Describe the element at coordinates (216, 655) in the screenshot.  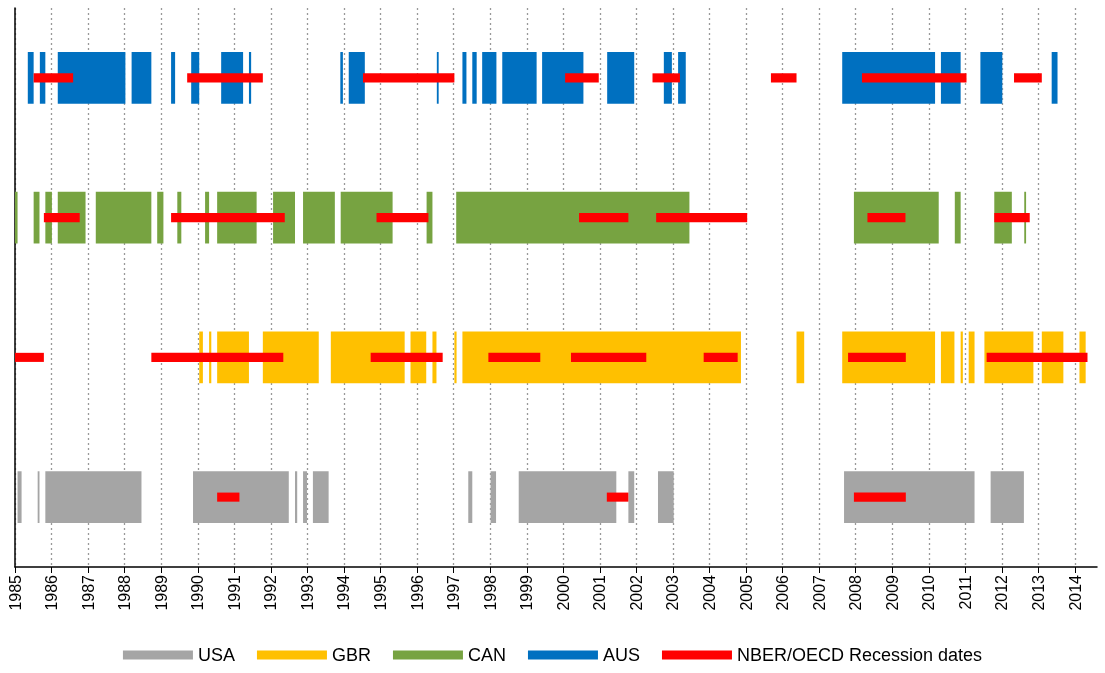
I see `legend-label: USA` at that location.